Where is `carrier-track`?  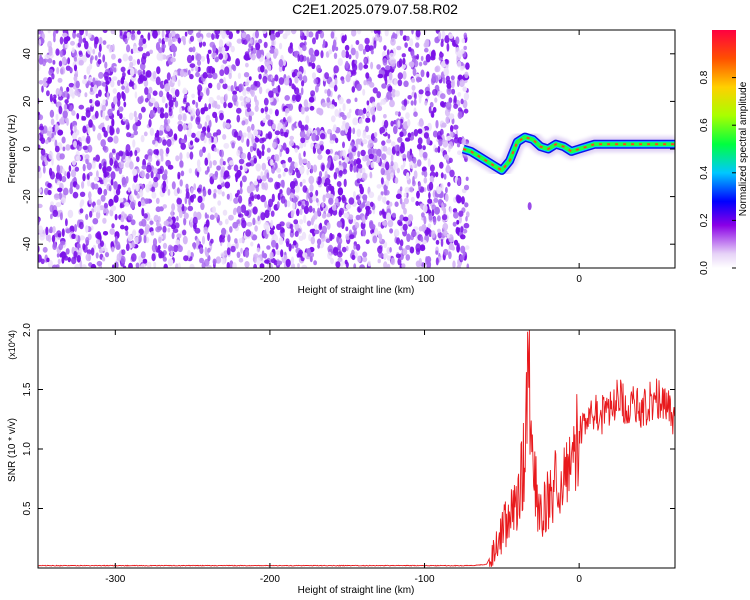
carrier-track is located at coordinates (567, 170).